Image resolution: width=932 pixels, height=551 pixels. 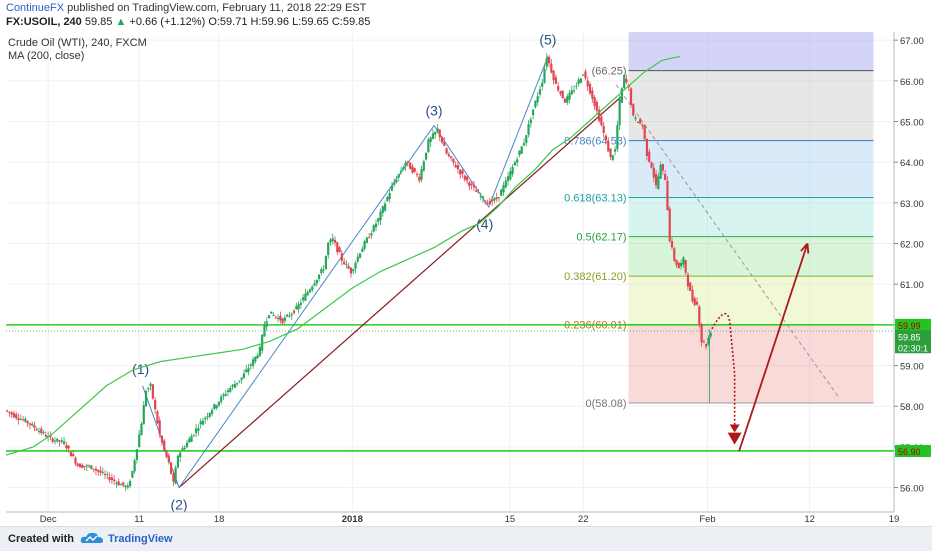 What do you see at coordinates (912, 285) in the screenshot?
I see `y-tick-label: 61.00` at bounding box center [912, 285].